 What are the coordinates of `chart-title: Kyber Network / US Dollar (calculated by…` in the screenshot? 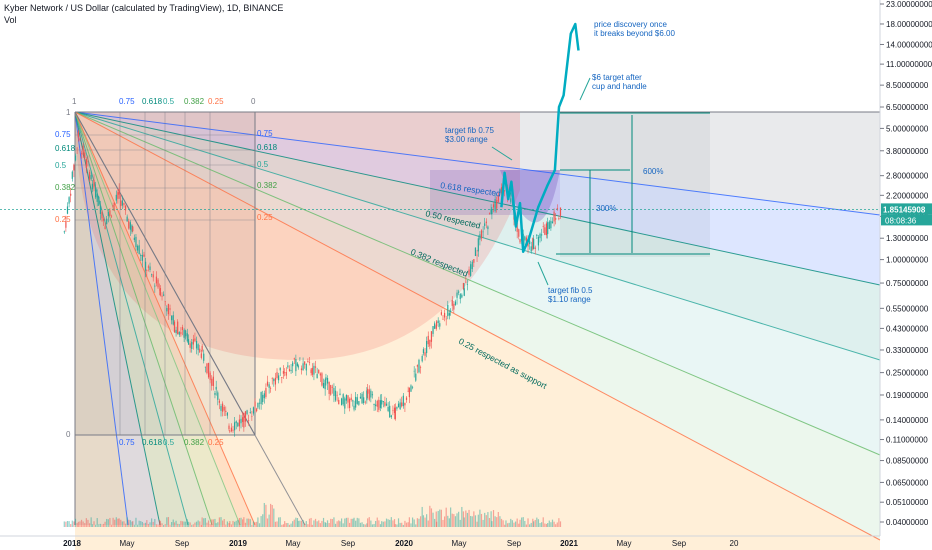 It's located at (144, 8).